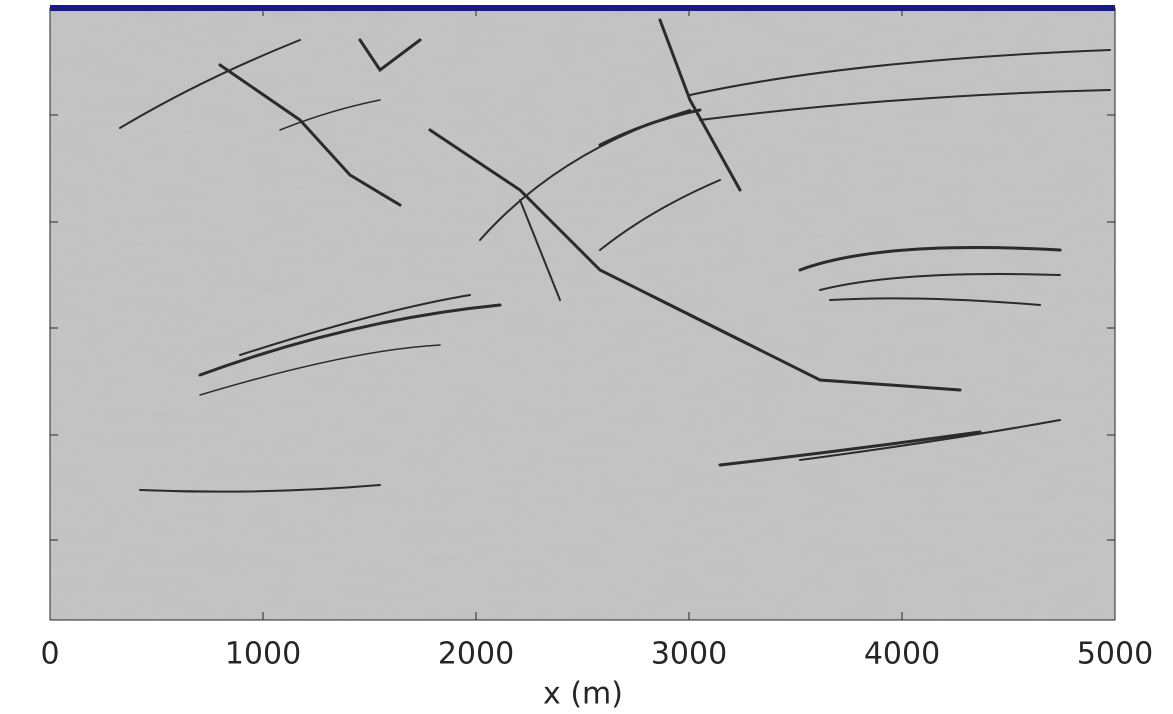  Describe the element at coordinates (49, 654) in the screenshot. I see `x-tick-label: 0` at that location.